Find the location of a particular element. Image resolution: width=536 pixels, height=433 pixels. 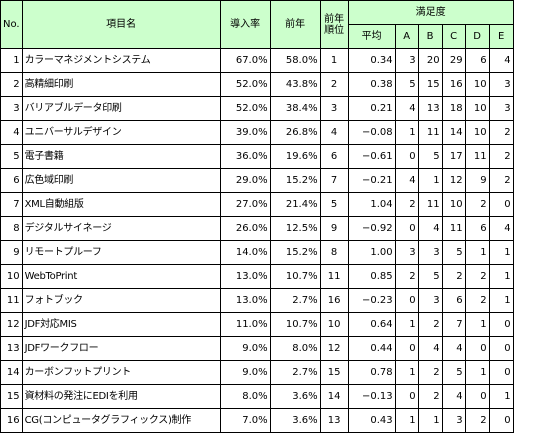

adoption-rate-cell: 7.0% is located at coordinates (245, 420).